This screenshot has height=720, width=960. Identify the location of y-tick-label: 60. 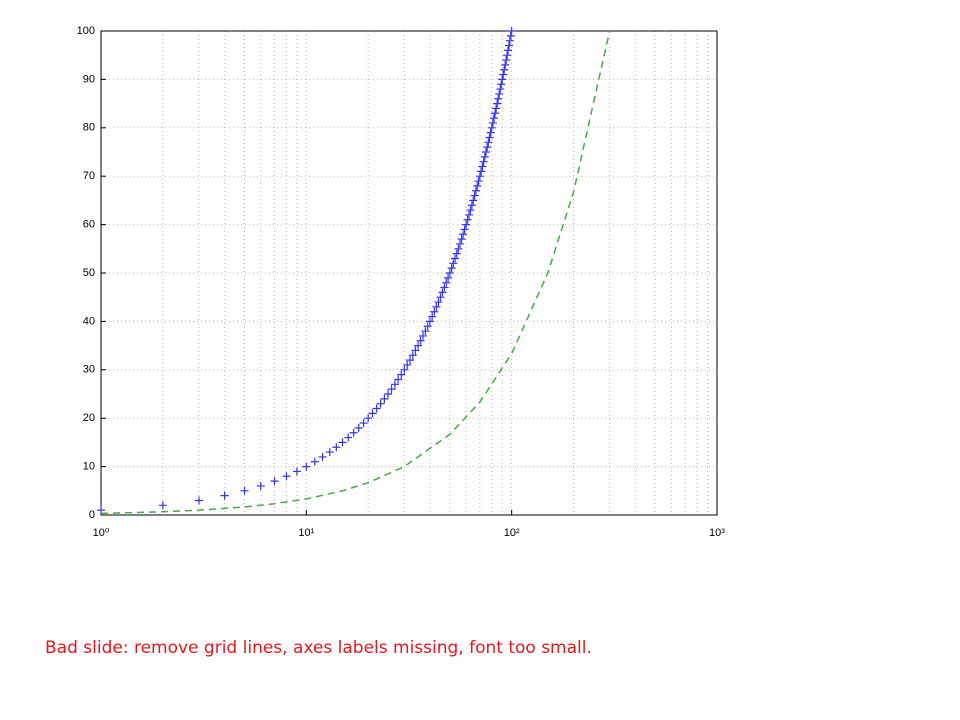
(89, 225).